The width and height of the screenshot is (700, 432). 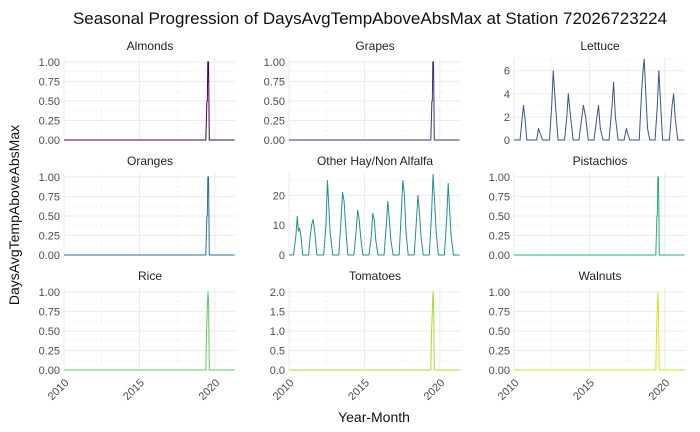 I want to click on panel-4-y-tick-label: 0.75, so click(x=49, y=197).